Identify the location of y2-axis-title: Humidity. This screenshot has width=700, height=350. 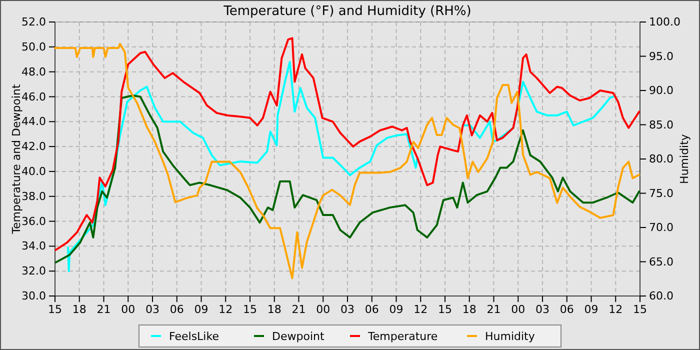
(684, 159).